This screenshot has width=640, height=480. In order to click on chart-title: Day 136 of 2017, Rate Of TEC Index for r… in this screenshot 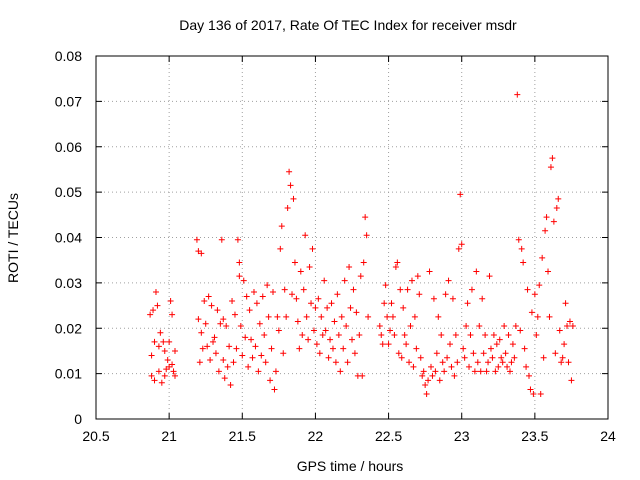, I will do `click(348, 25)`.